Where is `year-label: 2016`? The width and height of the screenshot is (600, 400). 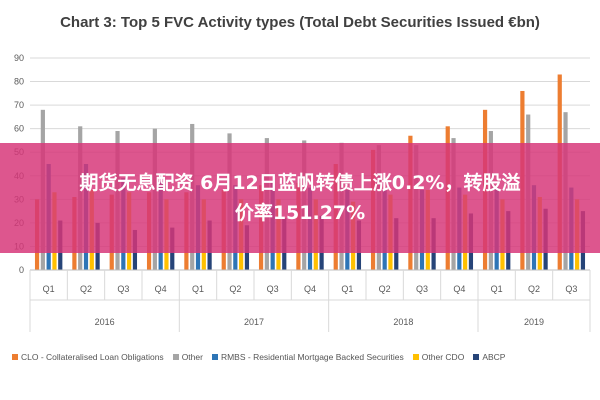
year-label: 2016 is located at coordinates (105, 322).